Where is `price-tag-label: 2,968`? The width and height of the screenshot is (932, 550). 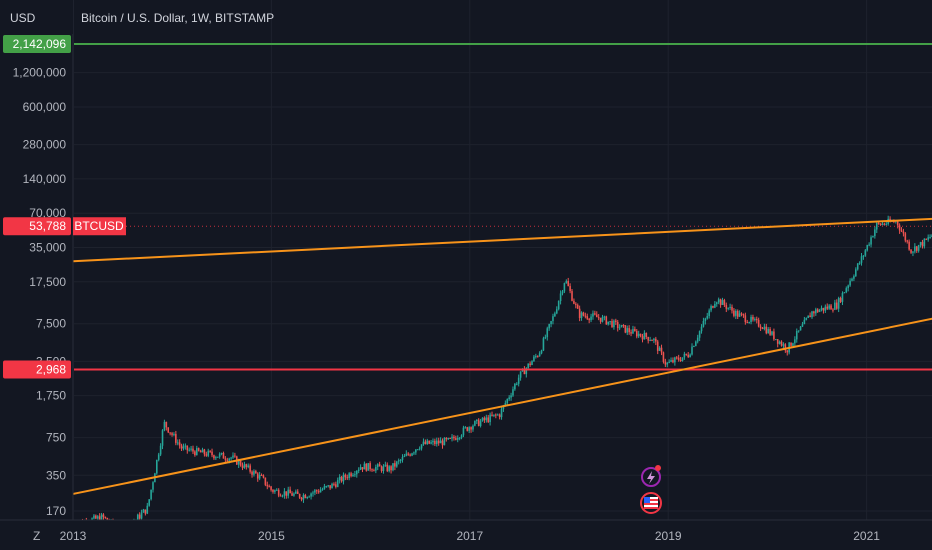
price-tag-label: 2,968 is located at coordinates (51, 370).